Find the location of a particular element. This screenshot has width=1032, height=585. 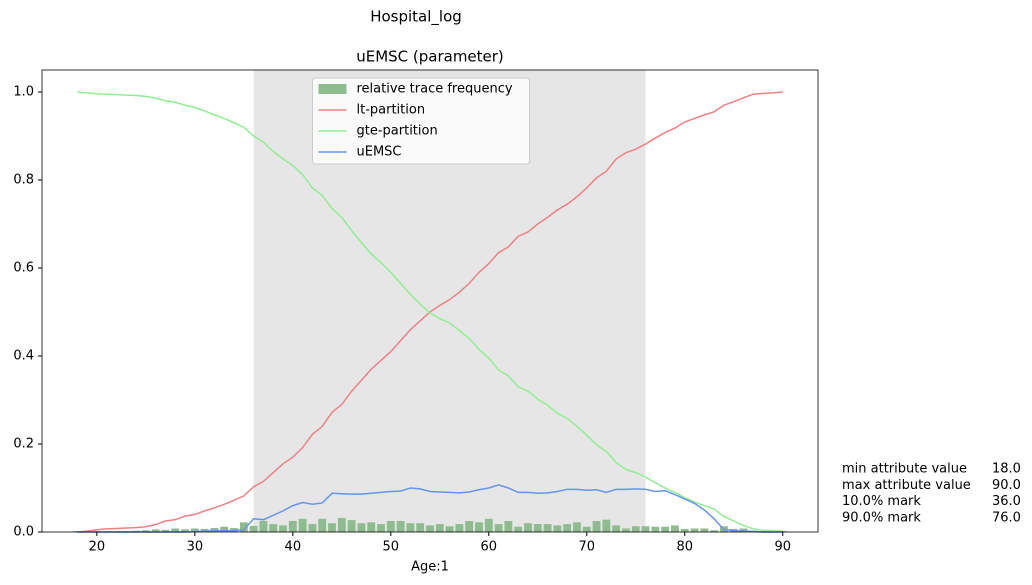

stat-value: 36.0 is located at coordinates (1006, 501).